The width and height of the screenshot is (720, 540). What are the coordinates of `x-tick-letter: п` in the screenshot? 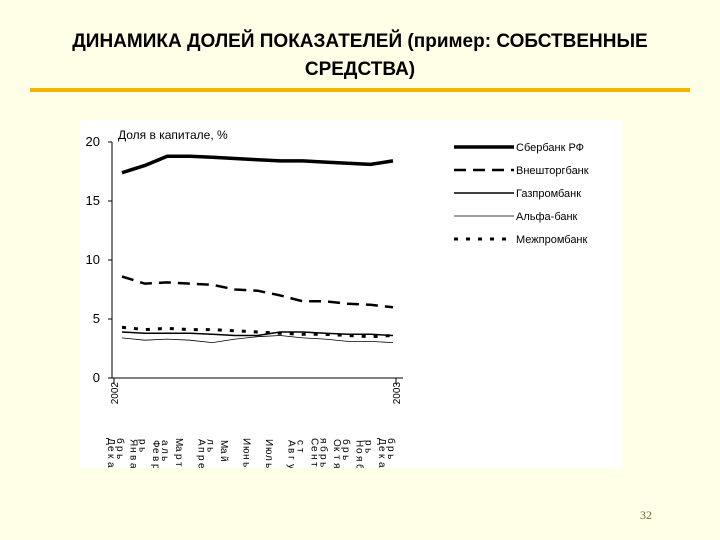 It's located at (200, 449).